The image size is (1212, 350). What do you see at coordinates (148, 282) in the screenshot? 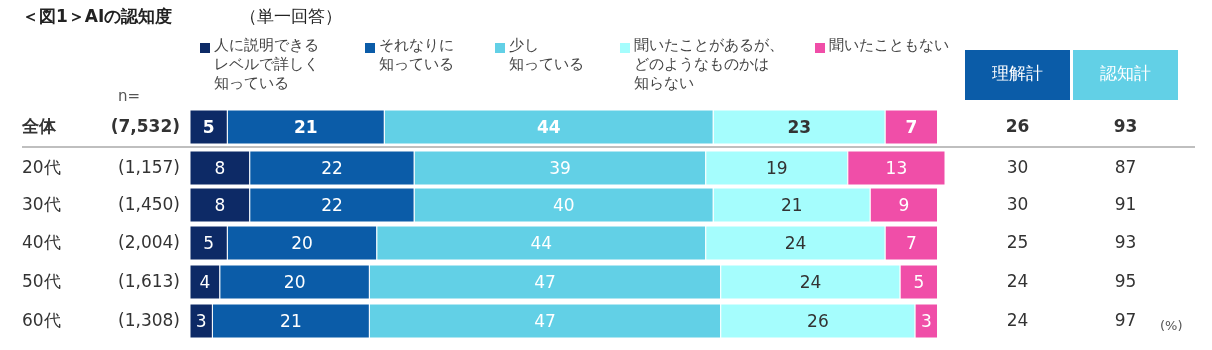
I see `text: (1,613)` at bounding box center [148, 282].